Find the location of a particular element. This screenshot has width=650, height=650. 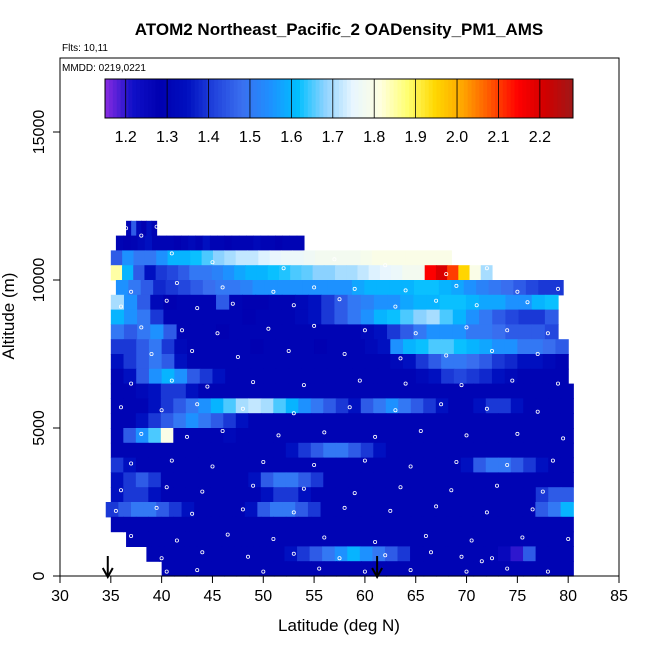

y-tick-label: 15000 is located at coordinates (39, 132).